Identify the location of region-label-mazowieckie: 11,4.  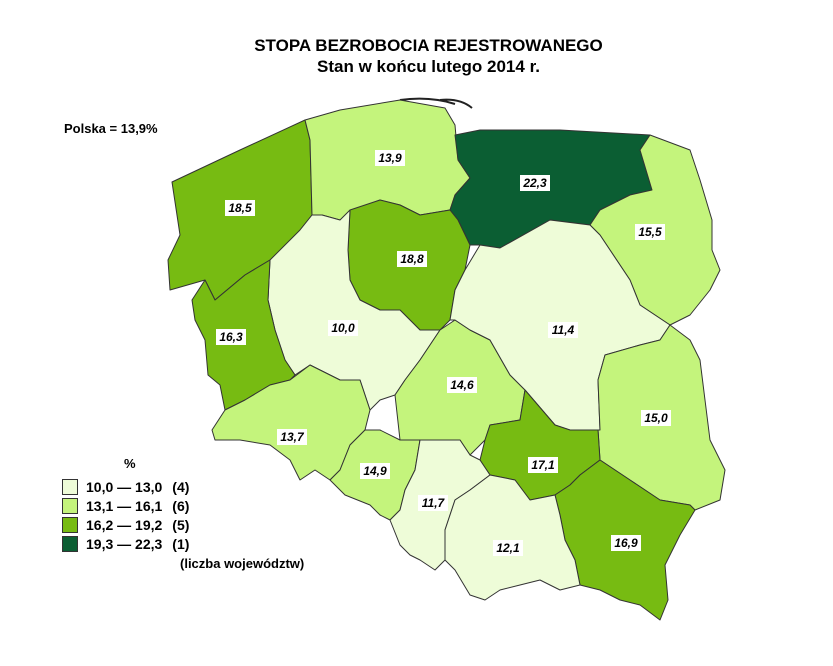
(563, 330).